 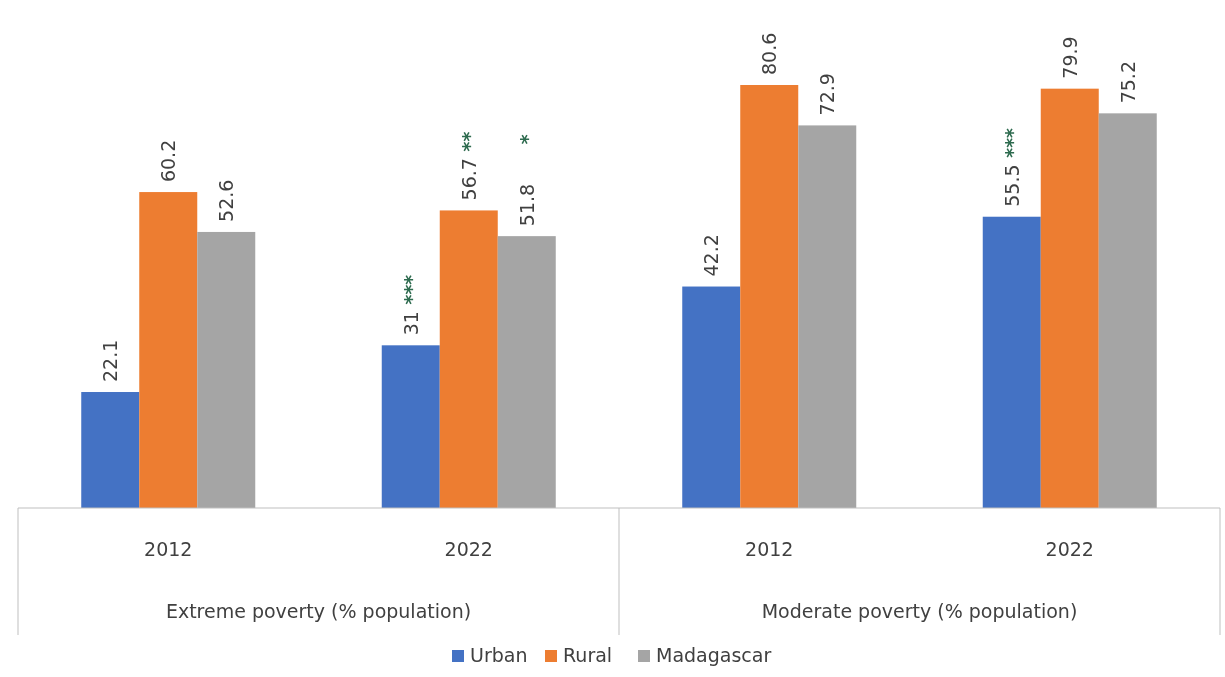 What do you see at coordinates (1127, 82) in the screenshot?
I see `data-label: 75.2` at bounding box center [1127, 82].